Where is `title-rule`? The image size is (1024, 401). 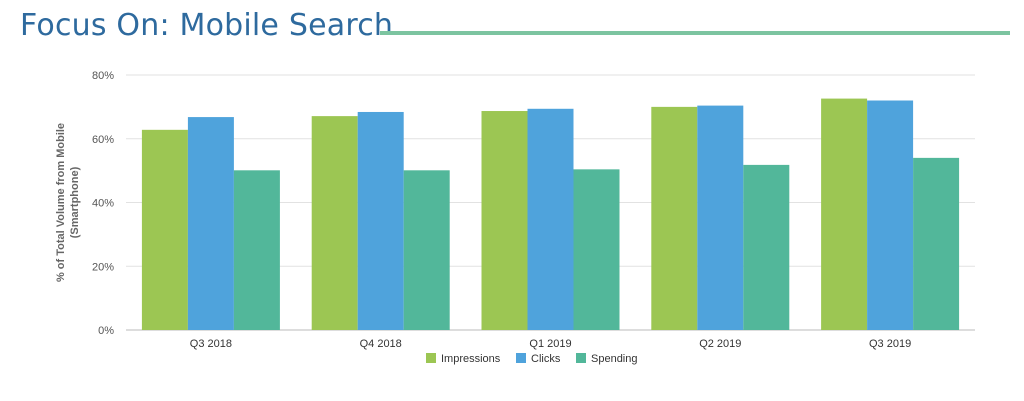
title-rule is located at coordinates (695, 33).